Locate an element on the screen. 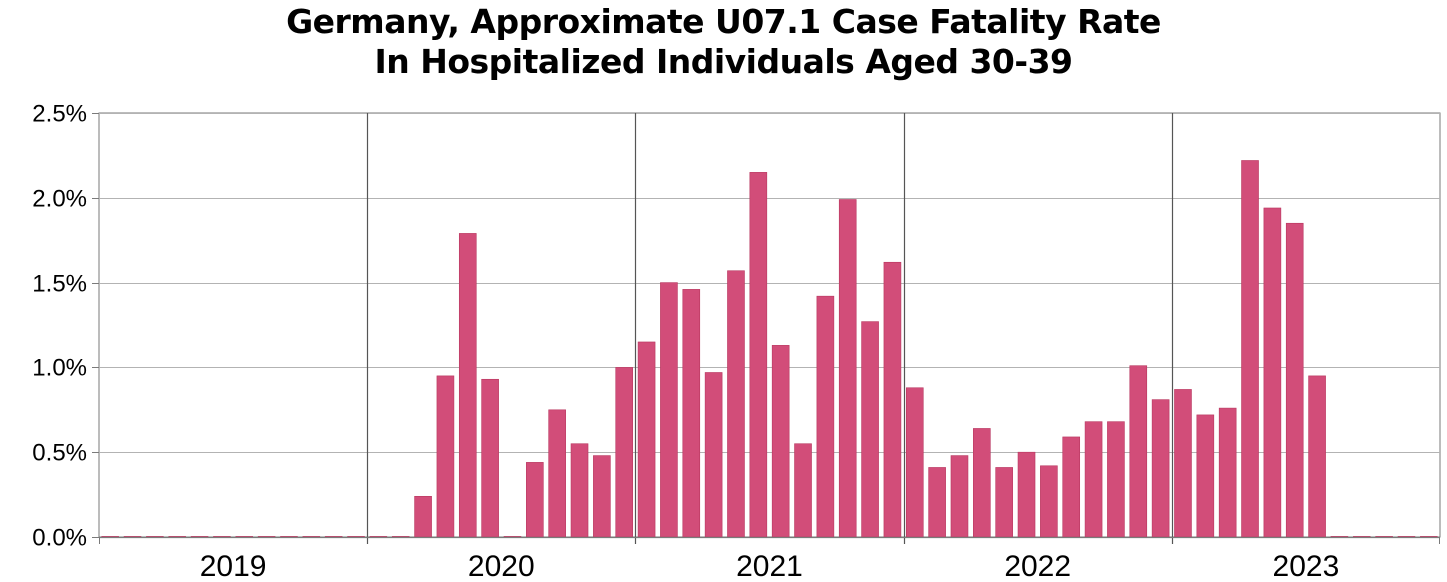  y-tick-label: 0.0% is located at coordinates (59, 538).